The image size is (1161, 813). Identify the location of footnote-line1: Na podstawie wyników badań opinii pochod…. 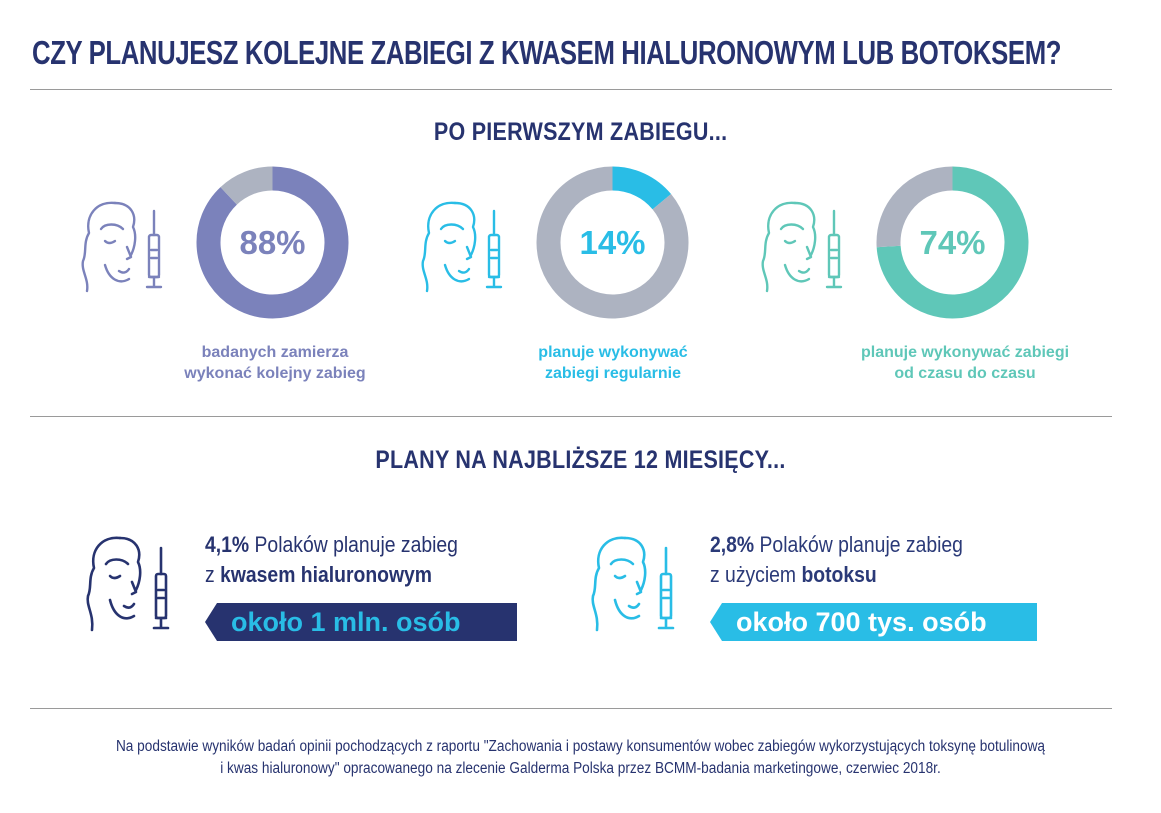
(580, 746).